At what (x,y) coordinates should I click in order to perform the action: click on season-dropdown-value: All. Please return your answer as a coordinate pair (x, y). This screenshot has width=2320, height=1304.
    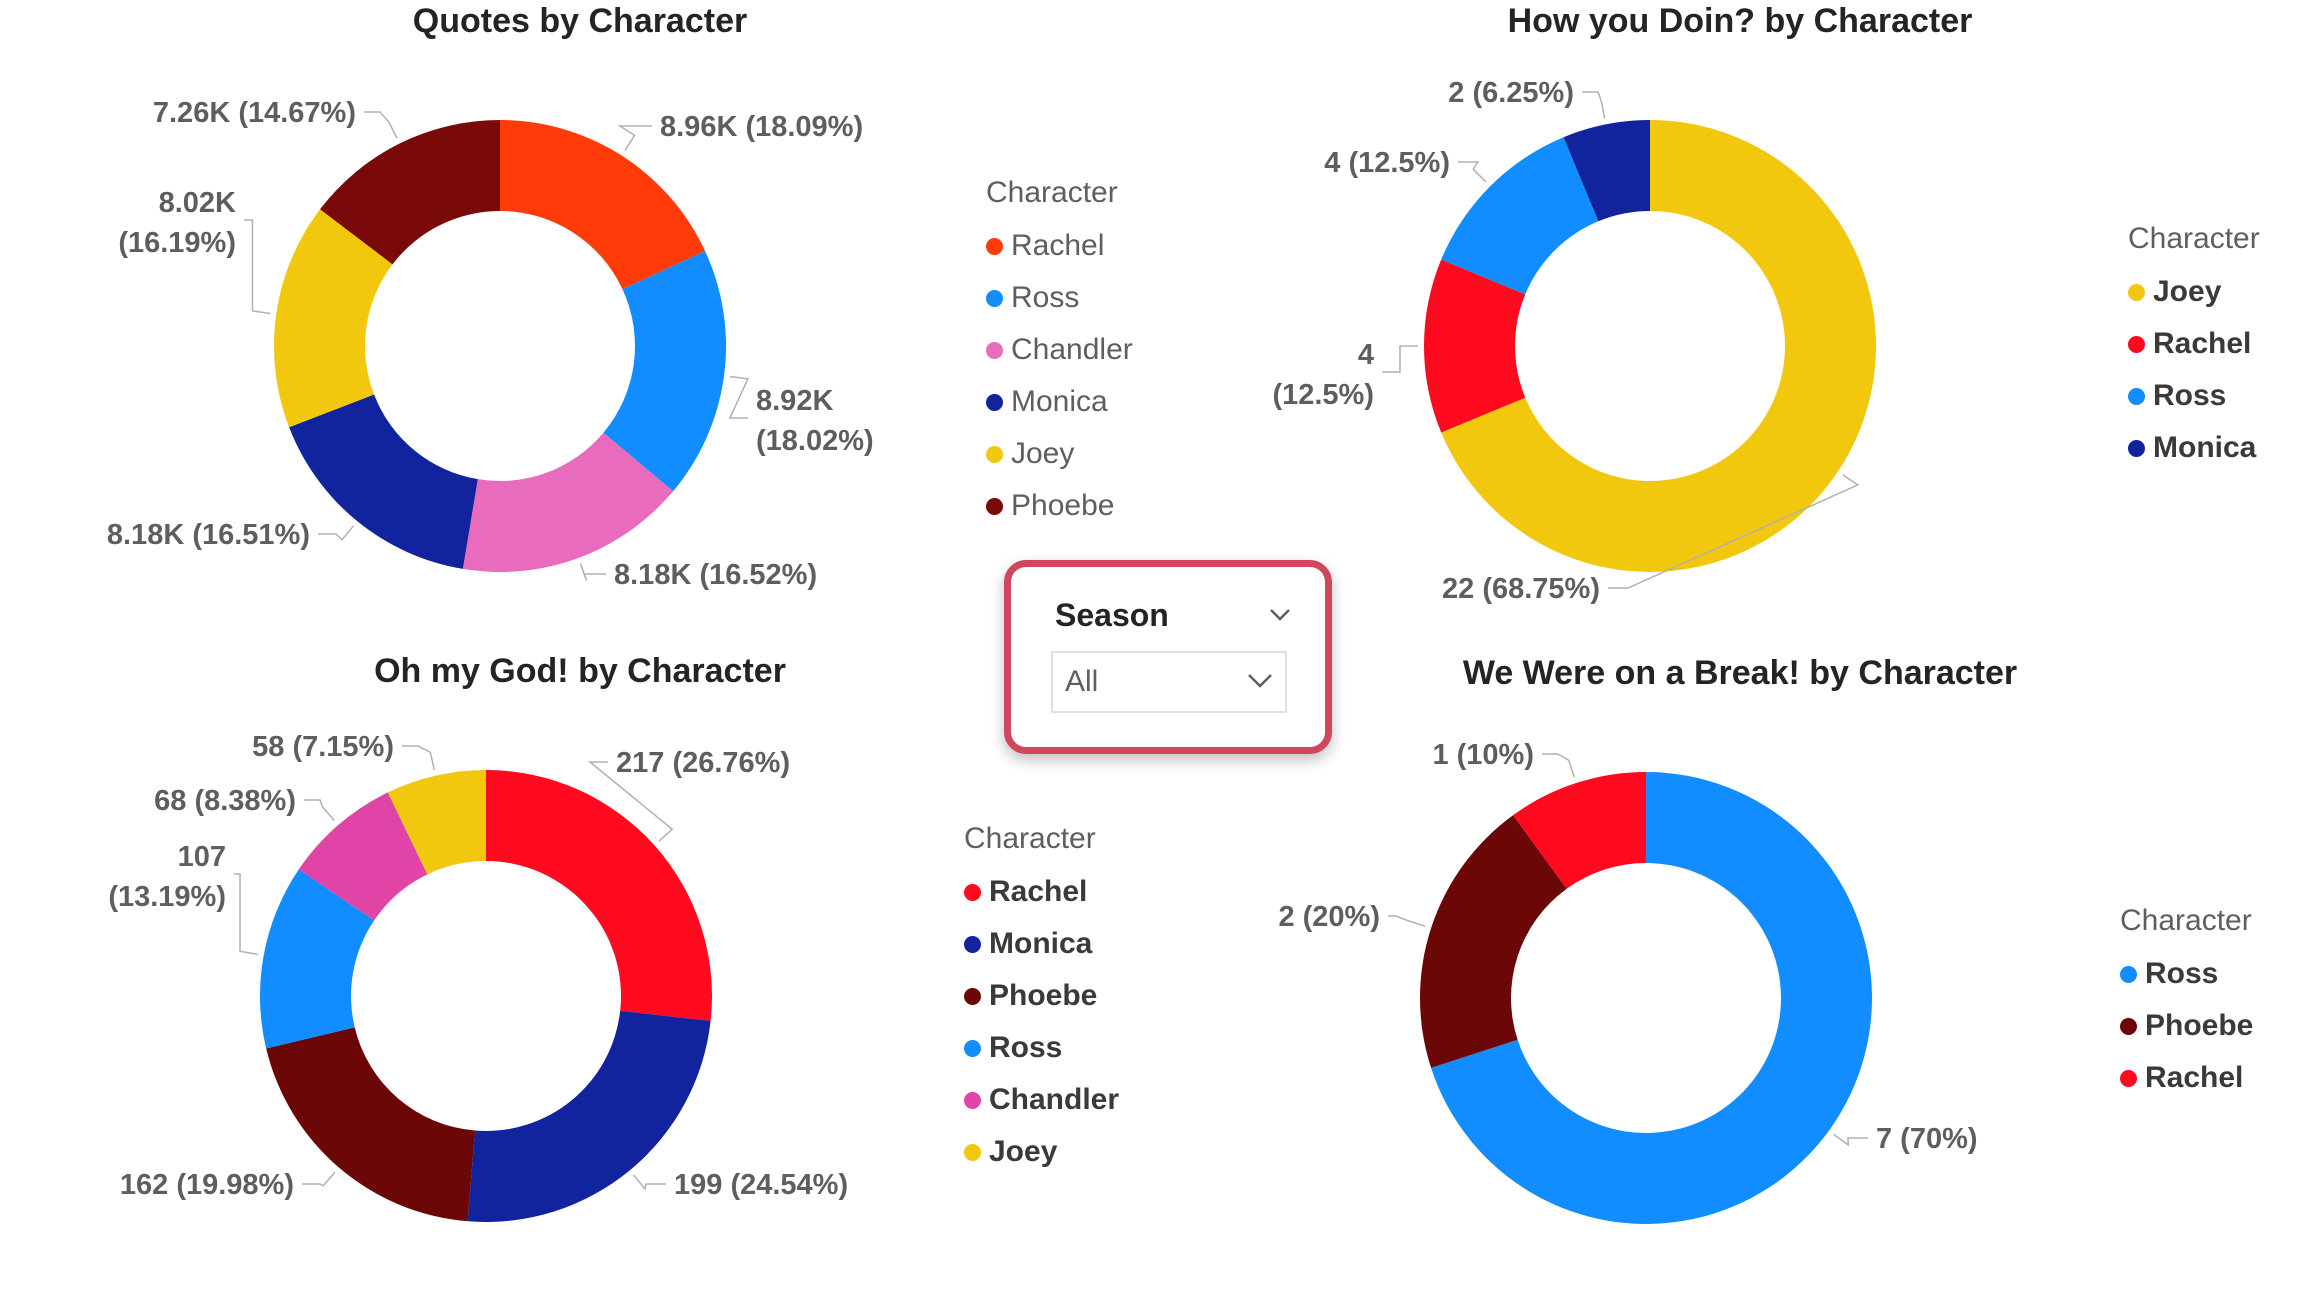
    Looking at the image, I should click on (1082, 681).